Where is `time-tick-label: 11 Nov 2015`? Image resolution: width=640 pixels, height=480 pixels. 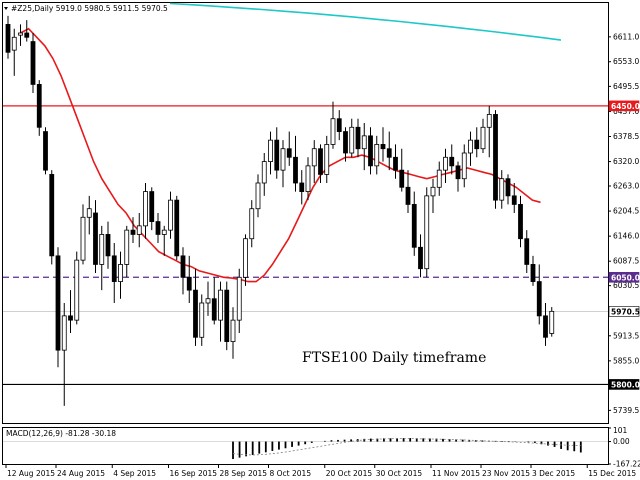
time-tick-label: 11 Nov 2015 is located at coordinates (456, 473).